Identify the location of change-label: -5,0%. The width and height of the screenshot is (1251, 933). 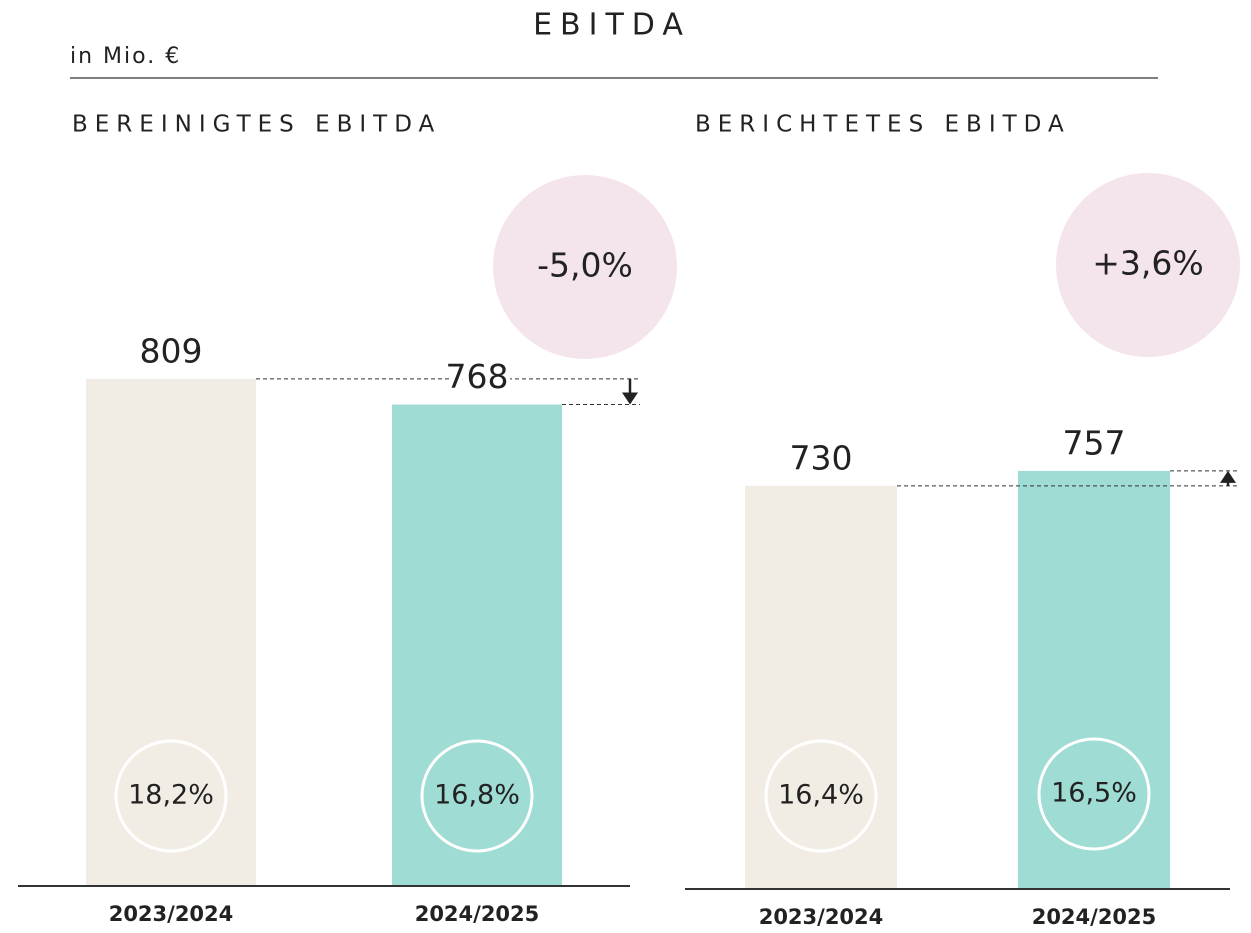
(585, 265).